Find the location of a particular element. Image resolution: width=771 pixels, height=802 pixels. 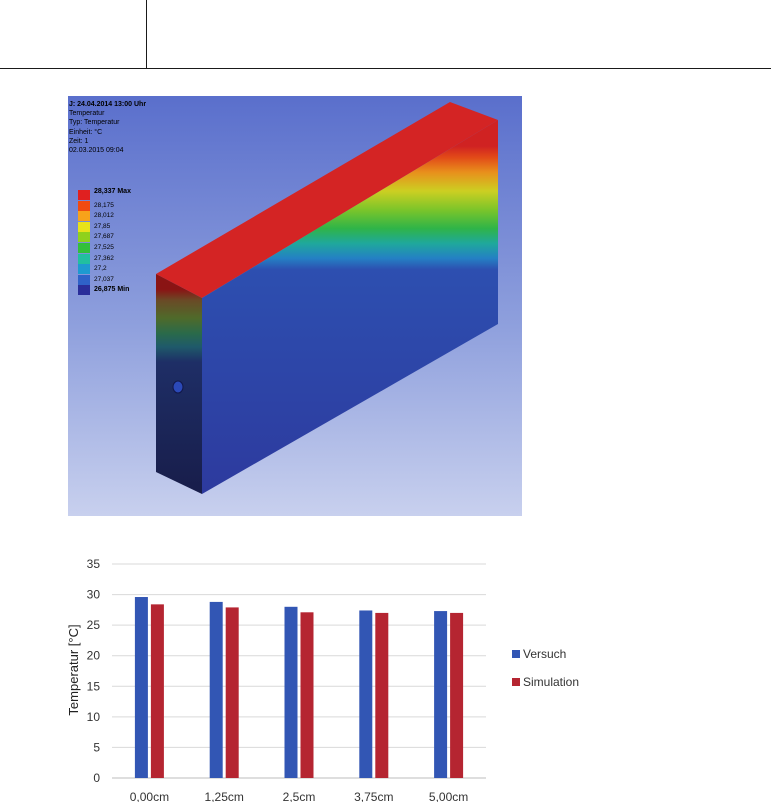

legend-label: Simulation is located at coordinates (551, 682).